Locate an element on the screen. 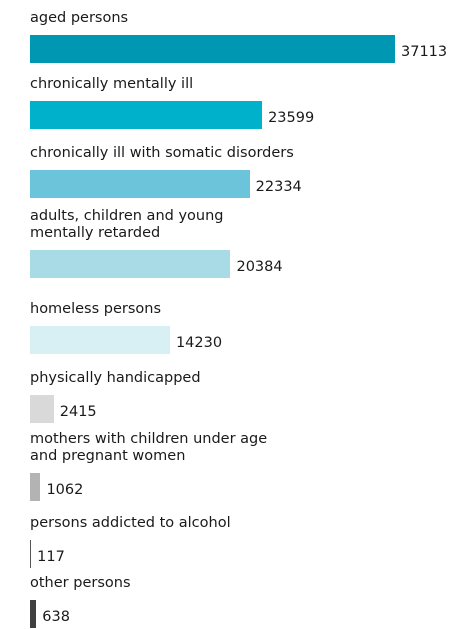 The width and height of the screenshot is (474, 629). value-label: 14230 is located at coordinates (199, 343).